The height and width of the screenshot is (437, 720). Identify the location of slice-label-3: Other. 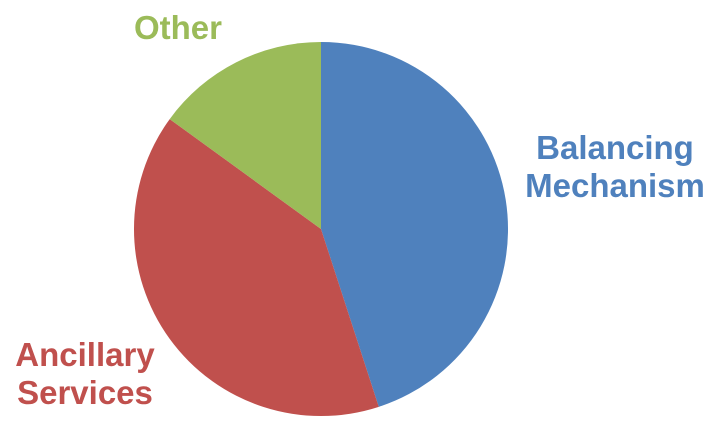
(178, 27).